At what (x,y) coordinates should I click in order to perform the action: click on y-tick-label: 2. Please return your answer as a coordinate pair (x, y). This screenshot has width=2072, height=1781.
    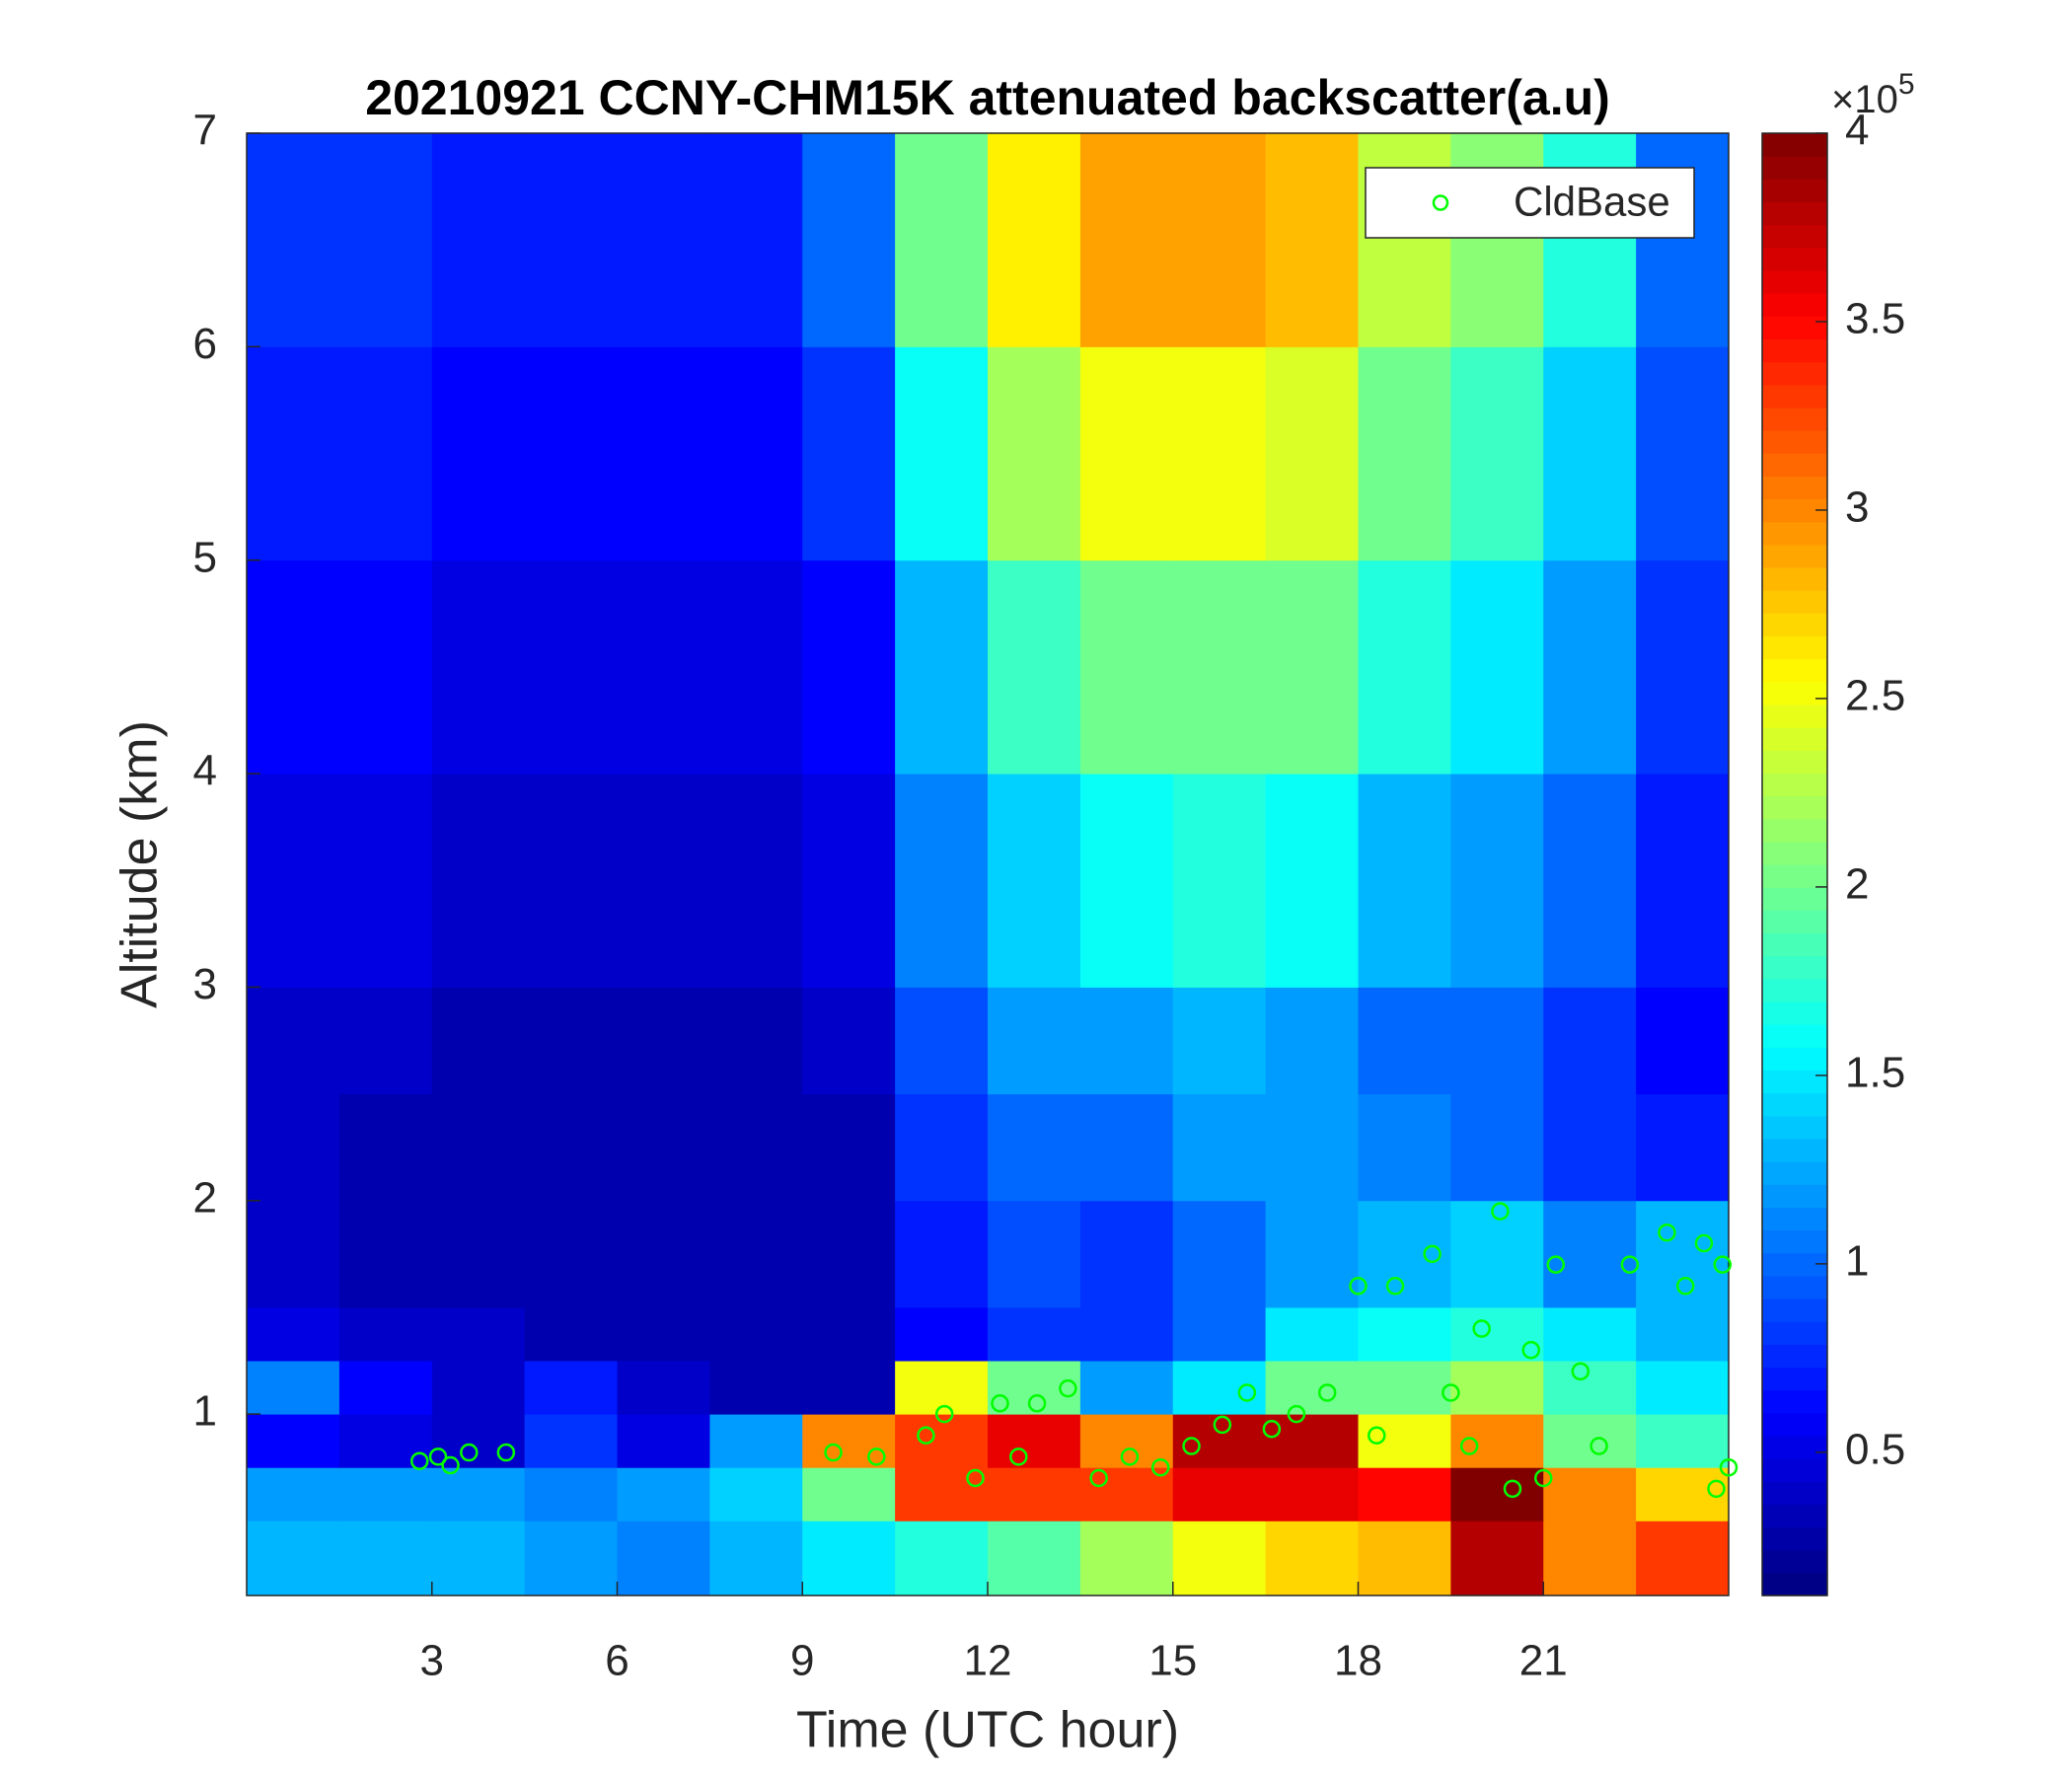
    Looking at the image, I should click on (205, 1197).